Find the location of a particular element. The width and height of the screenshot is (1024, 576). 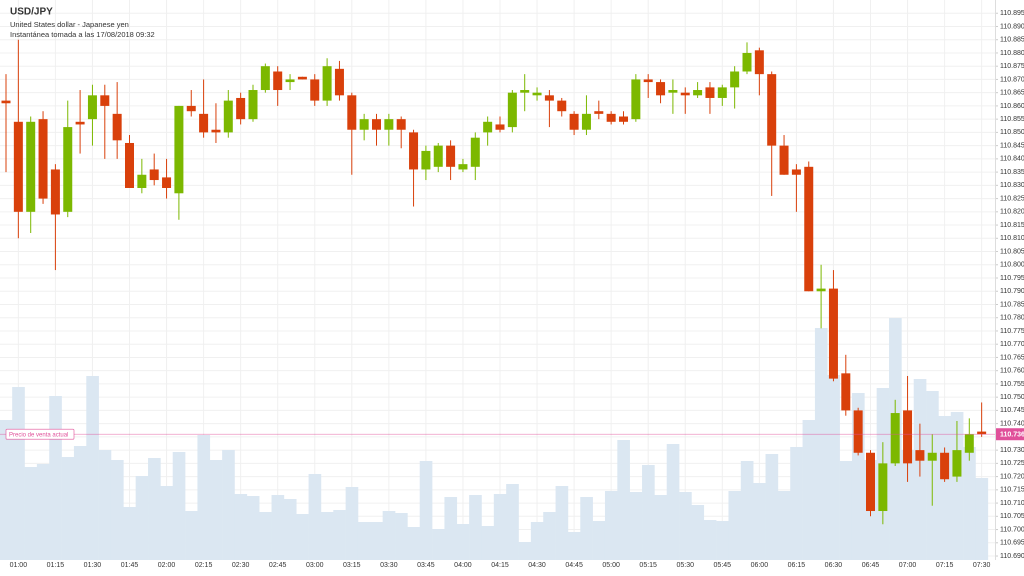

y-tick-label: 110.780 is located at coordinates (1012, 318).